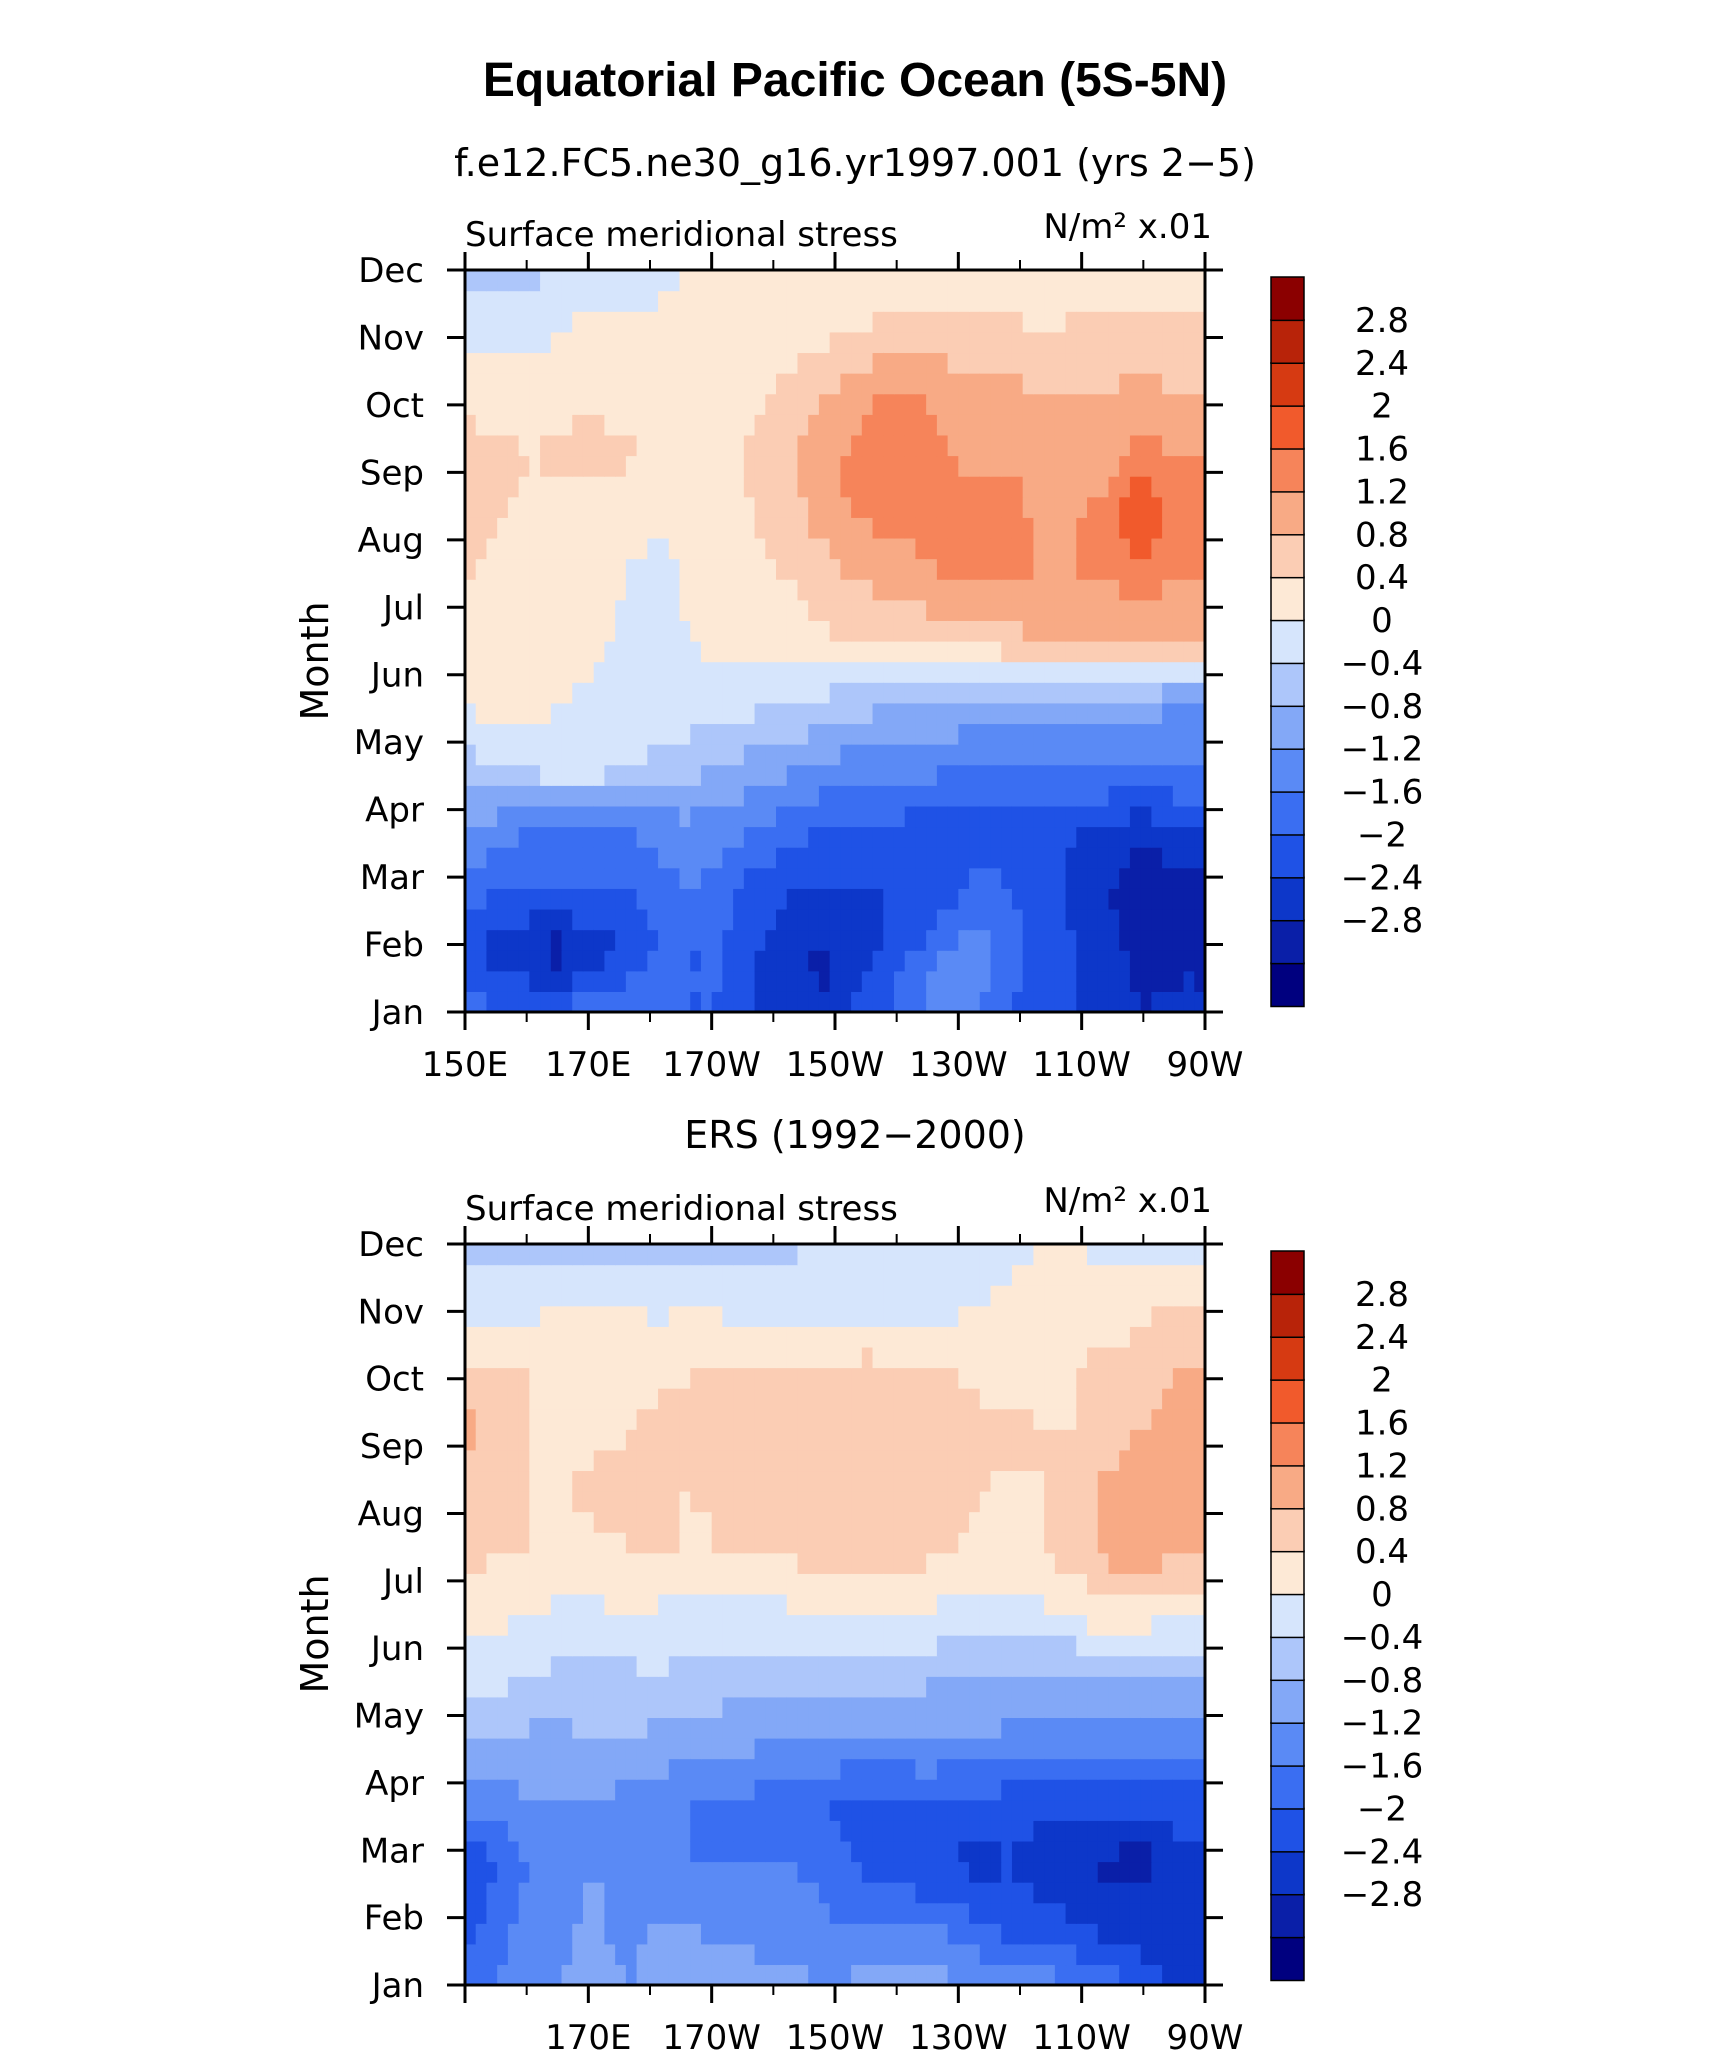 The width and height of the screenshot is (1710, 2062). I want to click on units-label: N/m² x.01, so click(1127, 1201).